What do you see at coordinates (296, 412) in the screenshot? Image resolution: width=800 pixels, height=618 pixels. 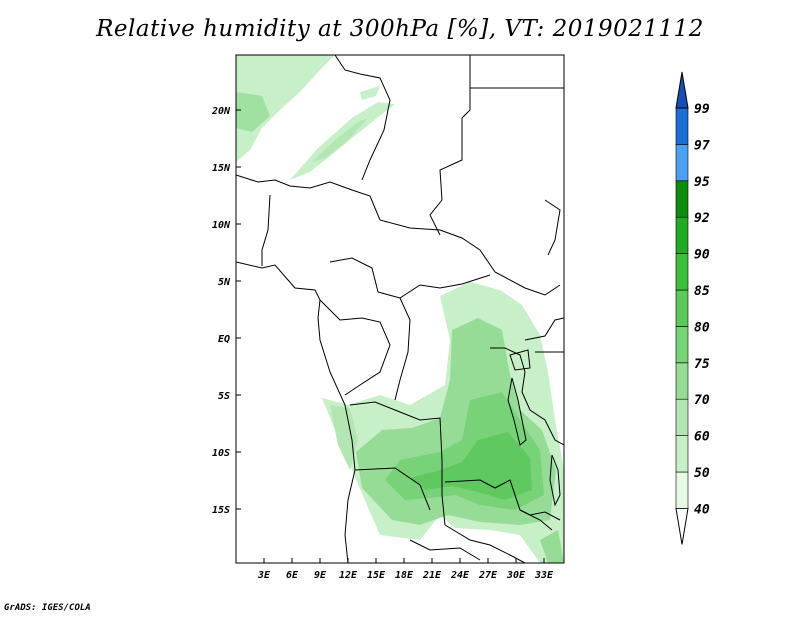 I see `coastline` at bounding box center [296, 412].